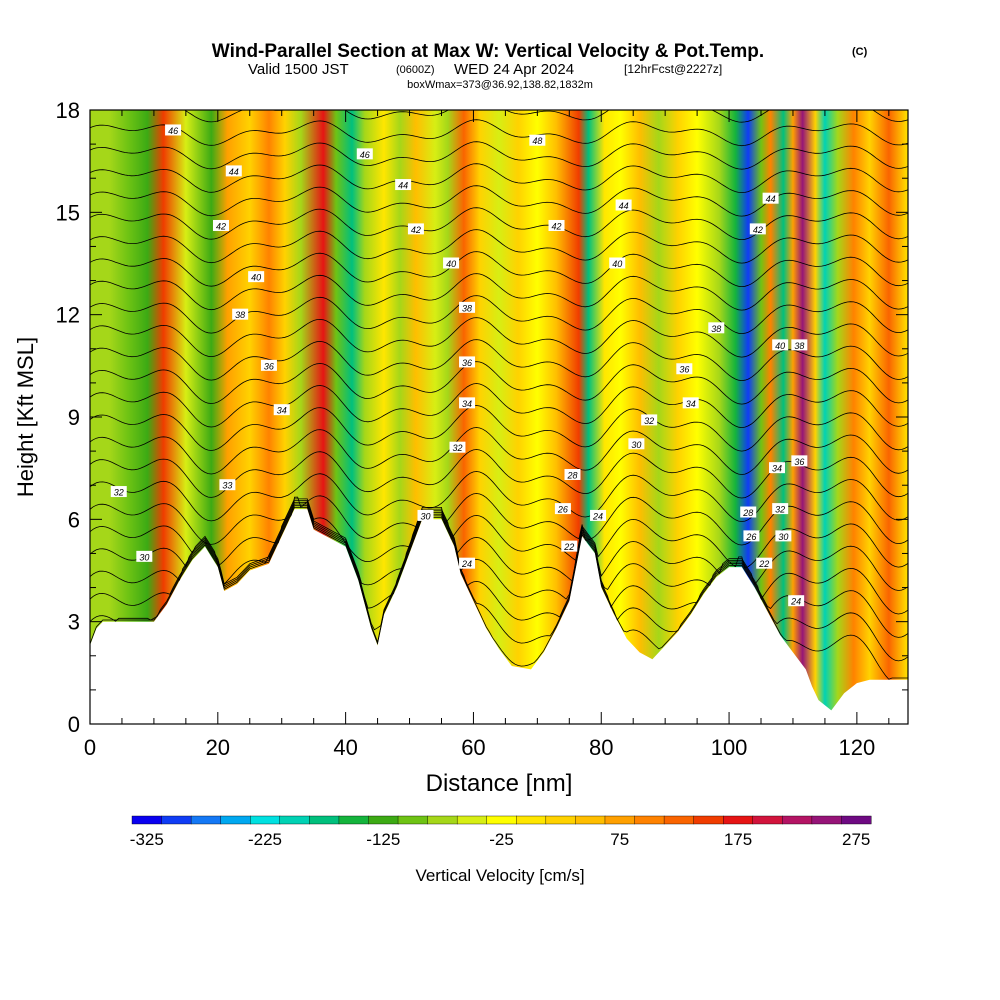 This screenshot has width=1000, height=1000. What do you see at coordinates (383, 839) in the screenshot?
I see `colorbar-tick-label: -125` at bounding box center [383, 839].